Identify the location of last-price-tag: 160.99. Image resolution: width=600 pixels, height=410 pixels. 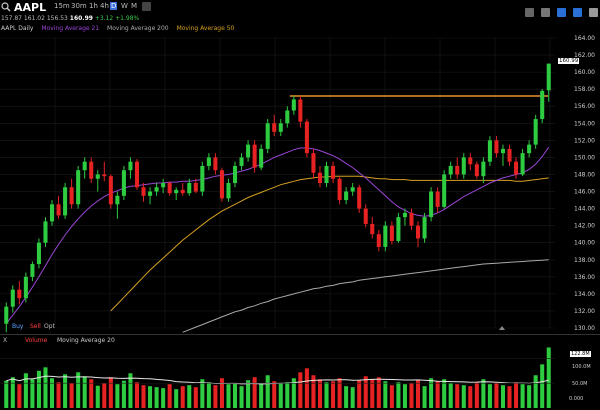
(569, 61).